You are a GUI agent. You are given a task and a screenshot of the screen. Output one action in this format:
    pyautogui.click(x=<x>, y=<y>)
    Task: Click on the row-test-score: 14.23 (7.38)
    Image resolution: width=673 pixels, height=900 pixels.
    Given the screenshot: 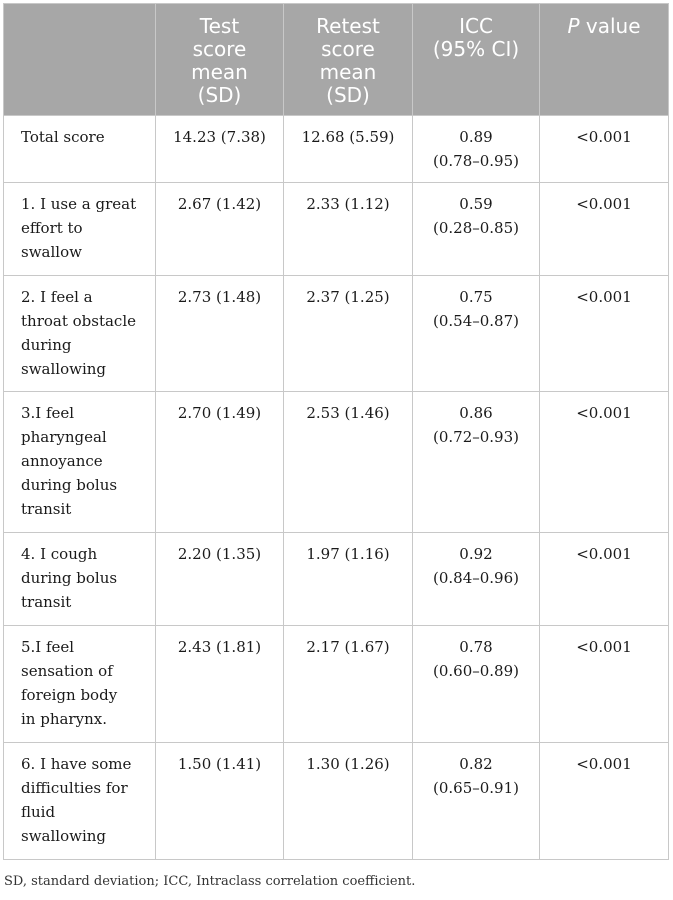 What is the action you would take?
    pyautogui.click(x=219, y=149)
    